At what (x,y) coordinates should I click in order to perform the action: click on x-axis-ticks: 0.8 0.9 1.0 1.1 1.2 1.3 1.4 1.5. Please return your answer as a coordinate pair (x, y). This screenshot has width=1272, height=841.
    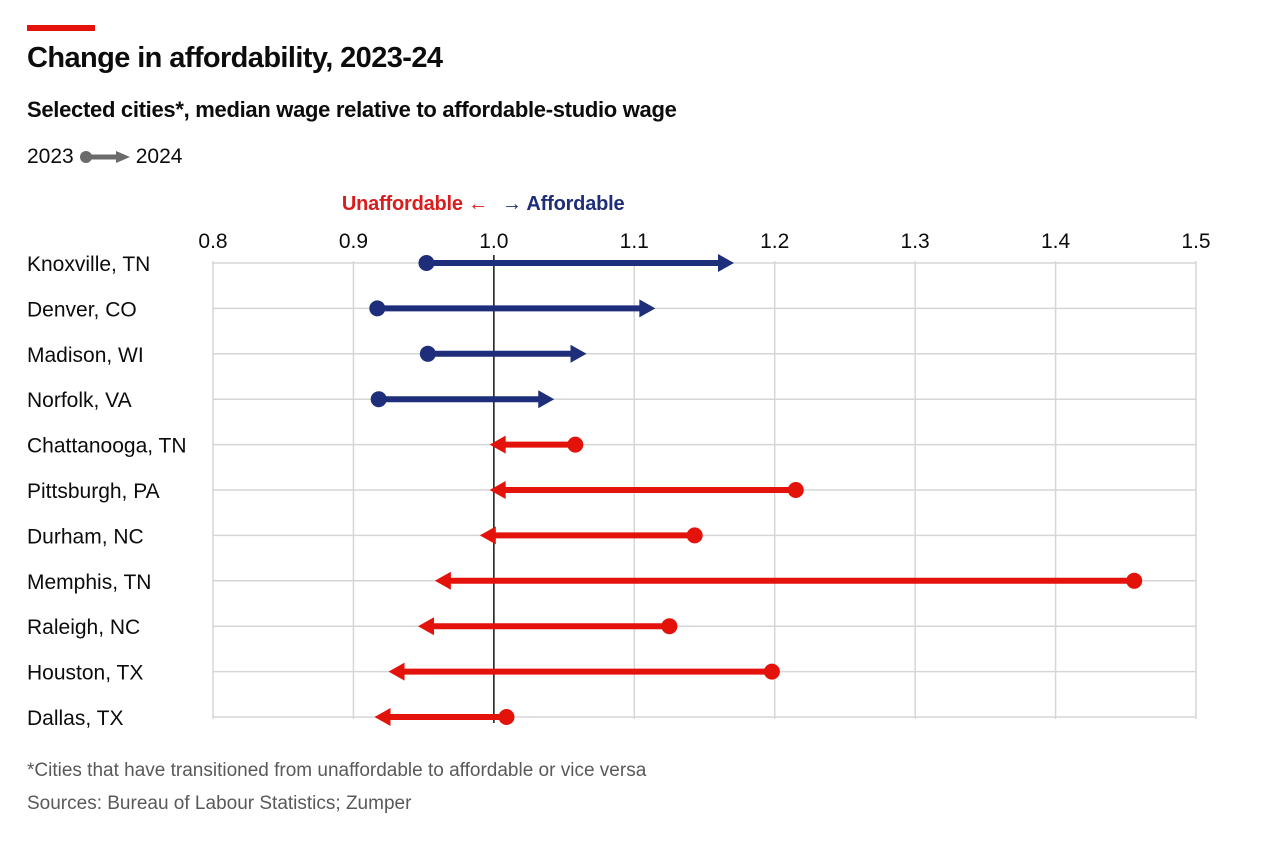
    Looking at the image, I should click on (704, 241).